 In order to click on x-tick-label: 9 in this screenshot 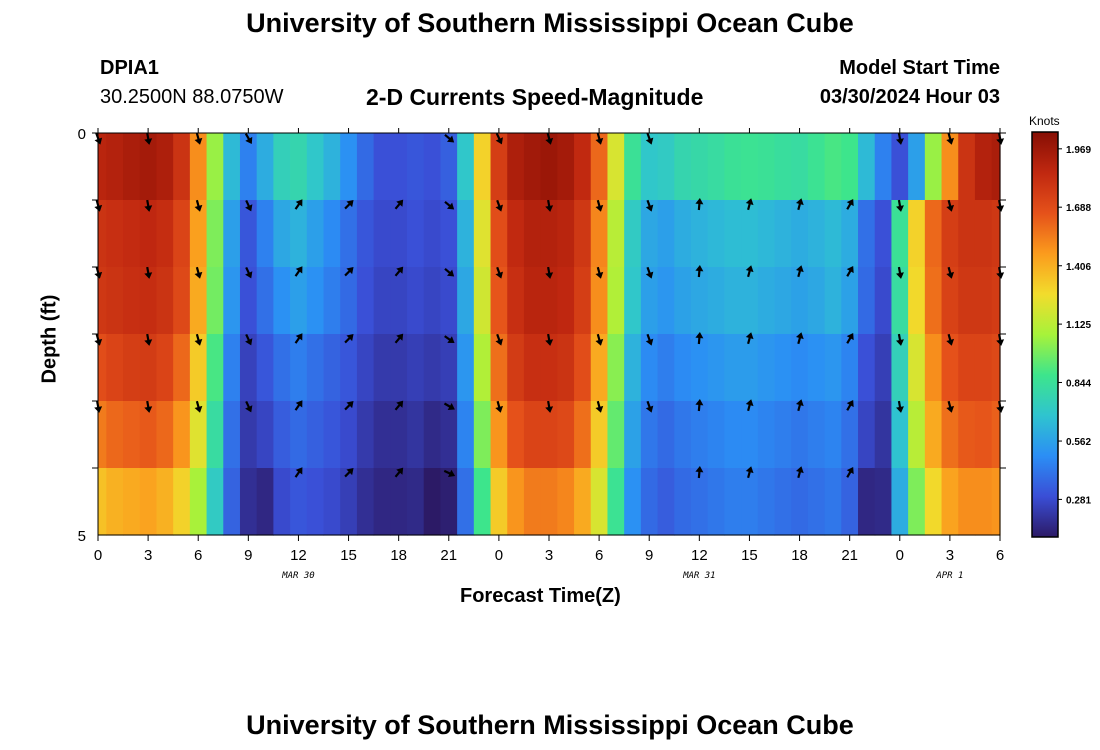, I will do `click(248, 555)`.